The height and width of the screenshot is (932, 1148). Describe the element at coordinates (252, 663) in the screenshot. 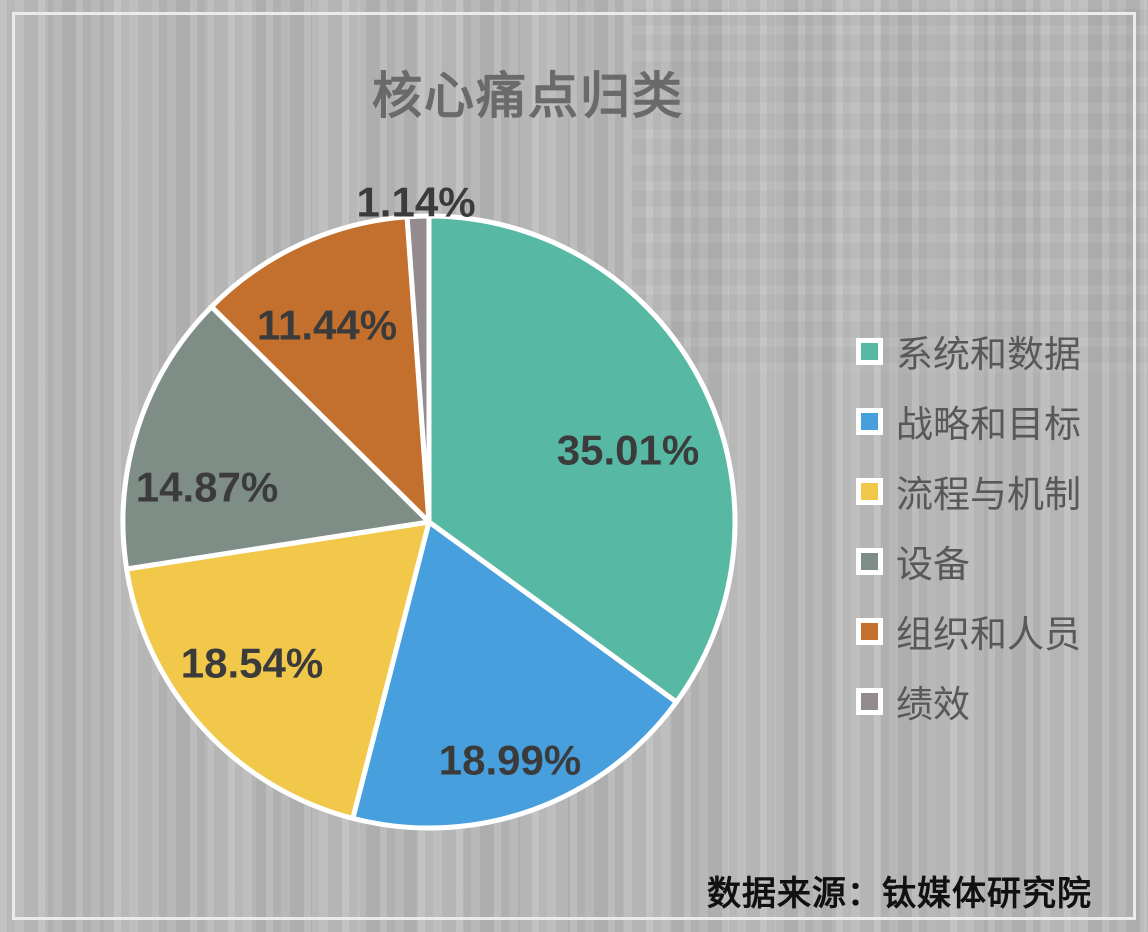

I see `data-label-3: 18.54%` at that location.